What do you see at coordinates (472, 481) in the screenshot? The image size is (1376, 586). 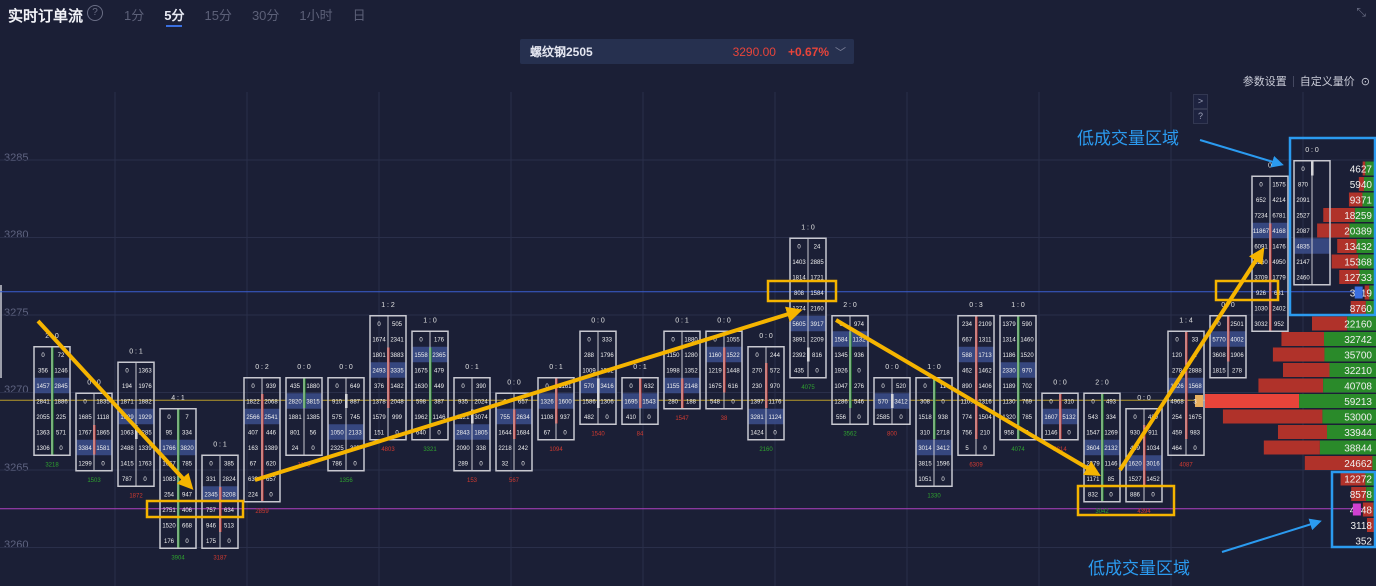 I see `bar-delta: 153` at bounding box center [472, 481].